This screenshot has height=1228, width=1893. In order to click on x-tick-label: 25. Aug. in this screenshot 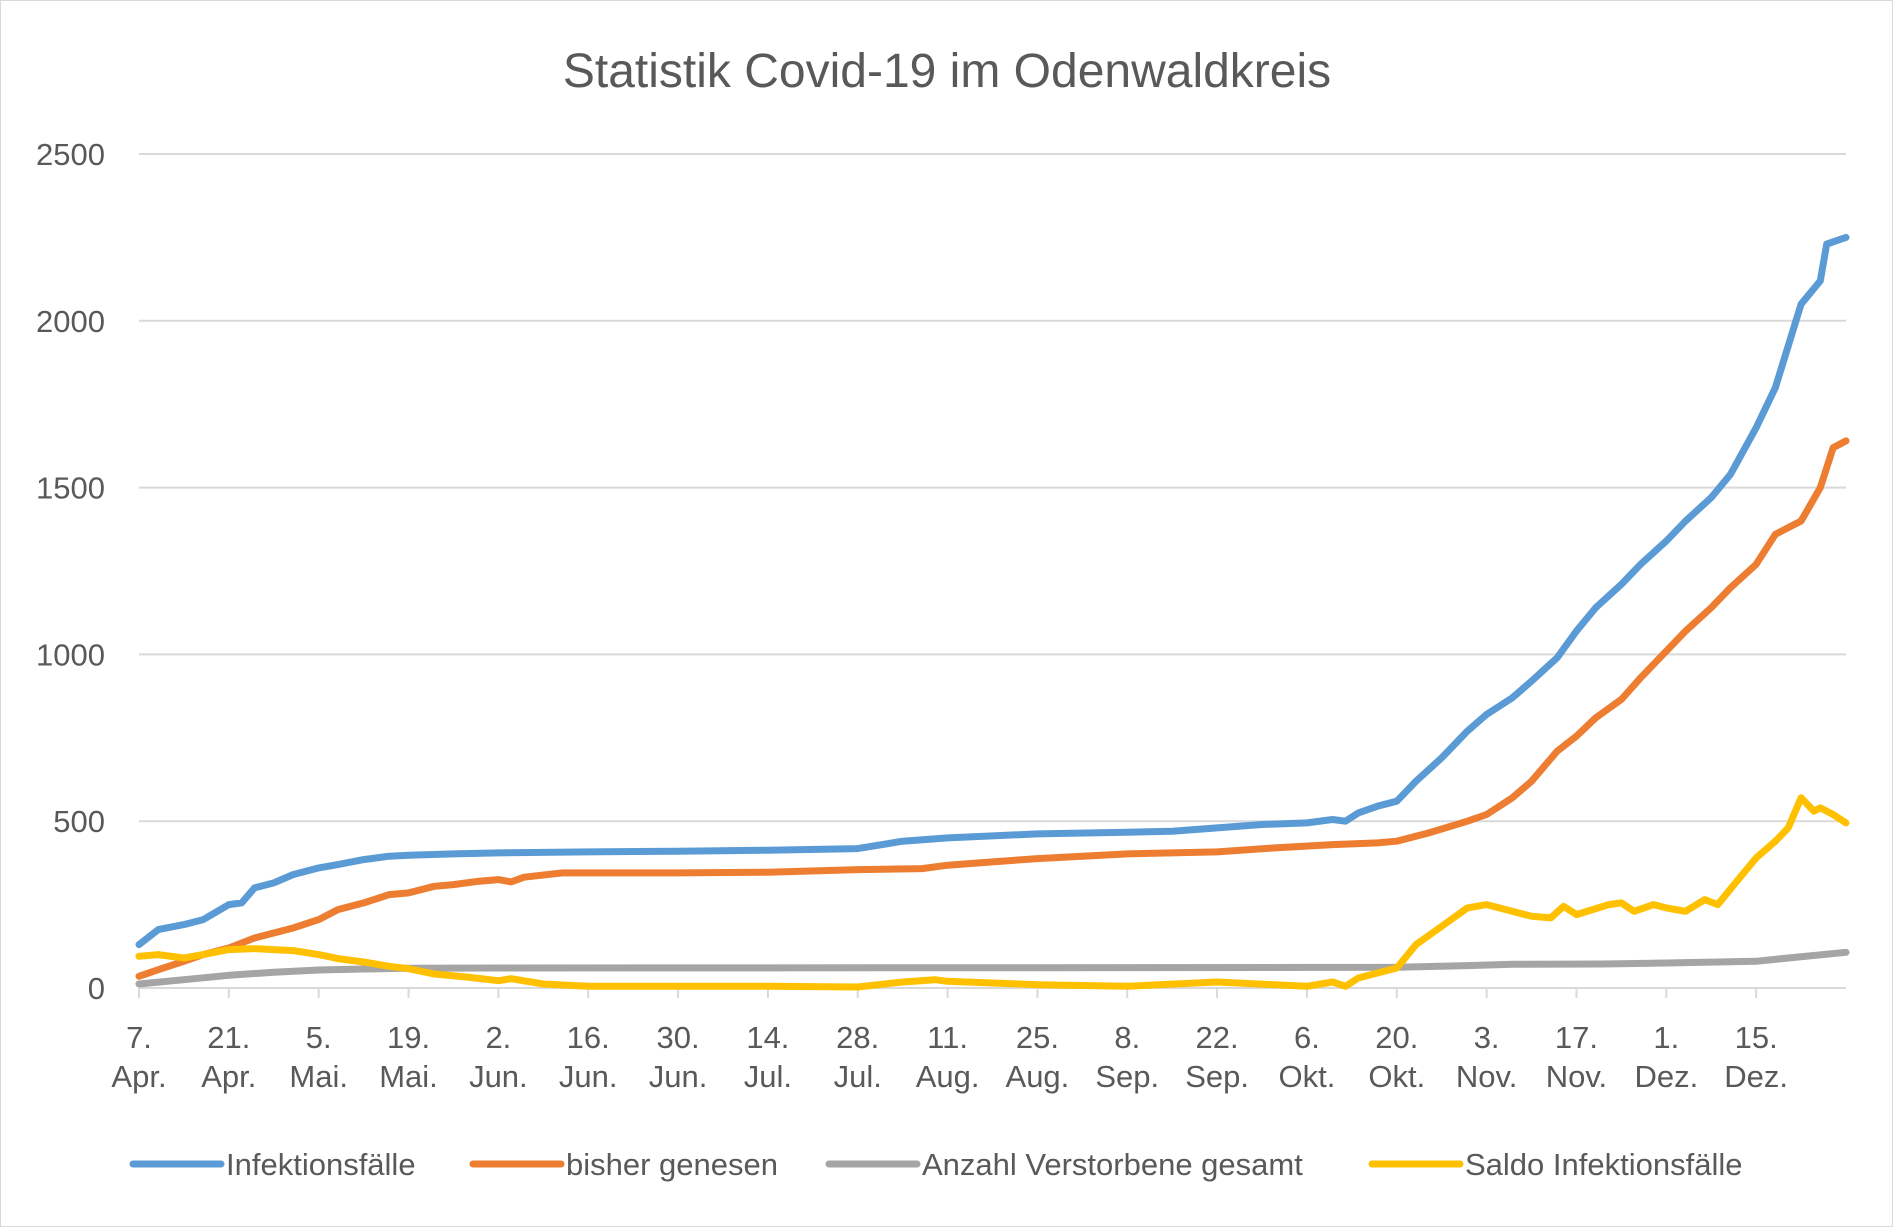, I will do `click(1038, 1057)`.